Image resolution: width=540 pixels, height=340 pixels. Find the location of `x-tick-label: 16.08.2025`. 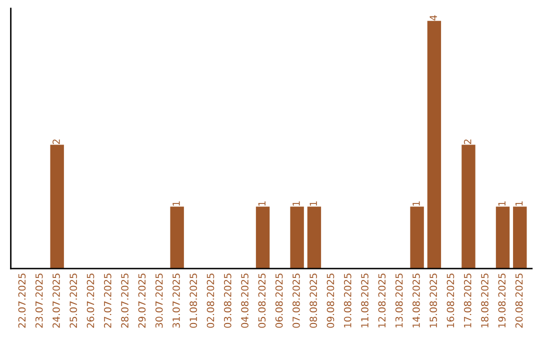

x-tick-label: 16.08.2025 is located at coordinates (450, 301).